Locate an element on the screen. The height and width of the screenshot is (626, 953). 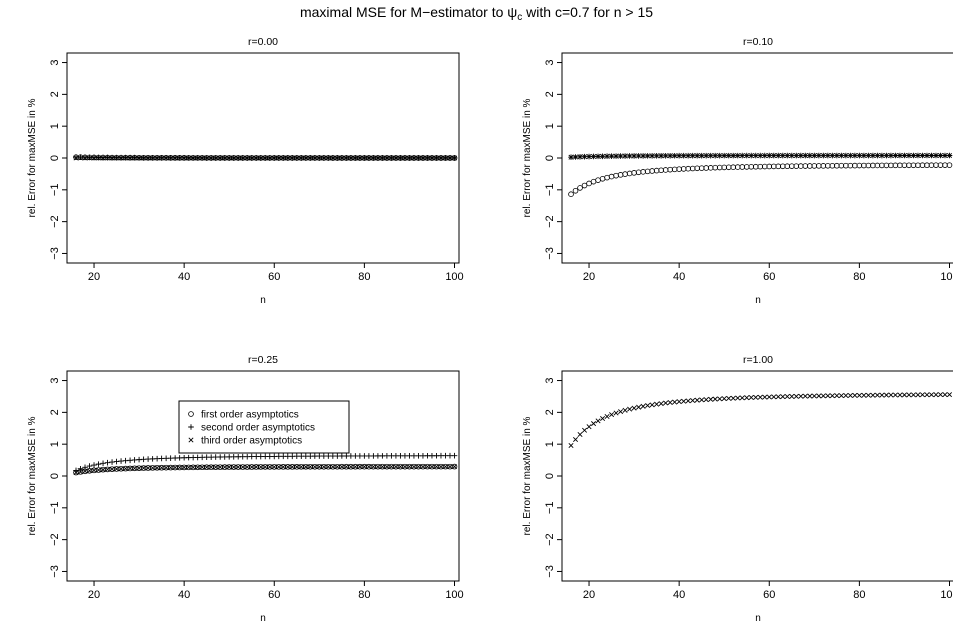
data-points is located at coordinates (265, 157).